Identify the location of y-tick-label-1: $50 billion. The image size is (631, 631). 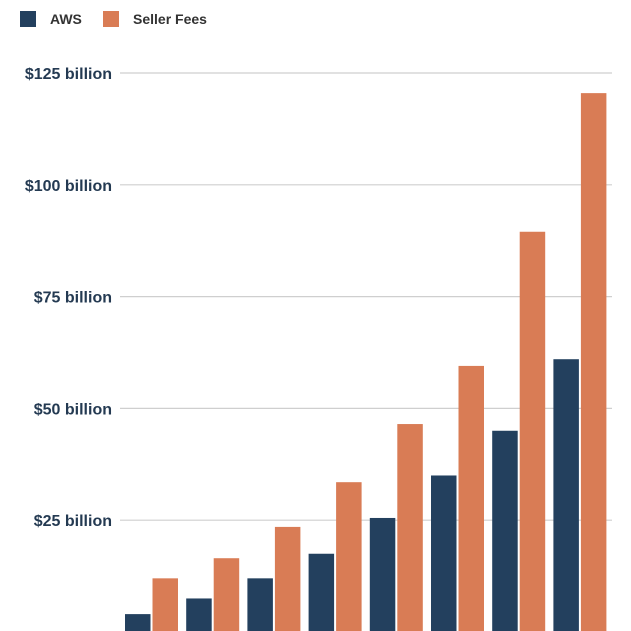
(73, 409).